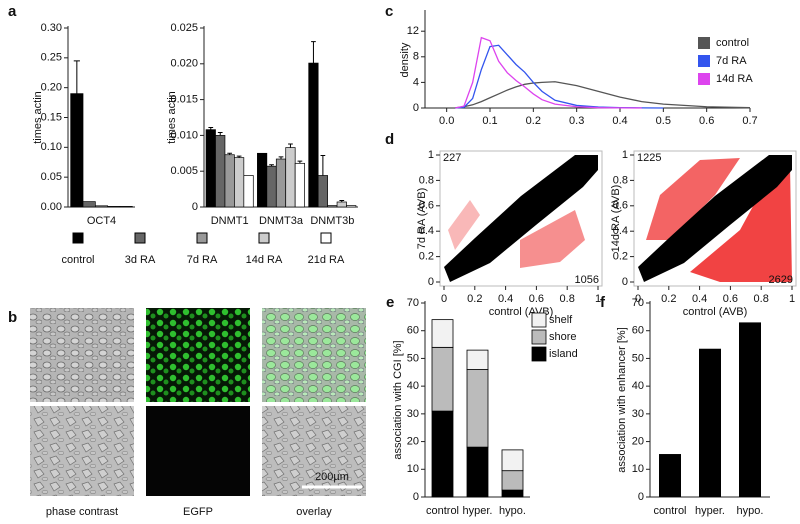 The width and height of the screenshot is (800, 524). Describe the element at coordinates (405, 59) in the screenshot. I see `y-axis-label: density` at that location.